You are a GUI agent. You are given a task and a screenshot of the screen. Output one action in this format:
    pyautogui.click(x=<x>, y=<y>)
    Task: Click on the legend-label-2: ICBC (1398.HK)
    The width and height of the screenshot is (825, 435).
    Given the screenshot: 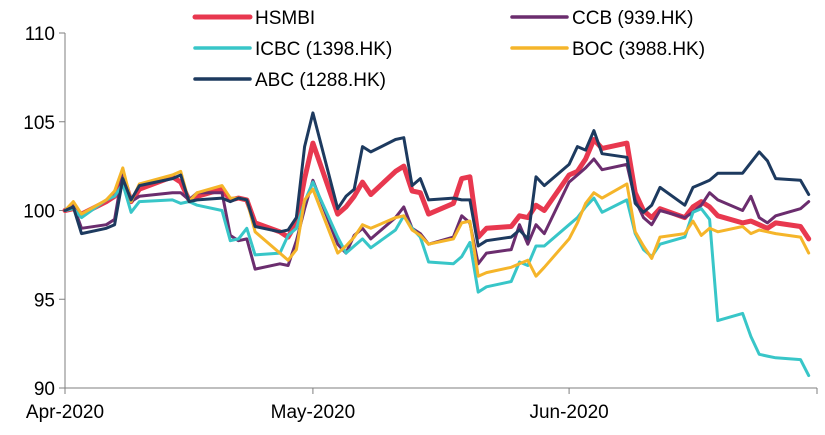 What is the action you would take?
    pyautogui.click(x=323, y=49)
    